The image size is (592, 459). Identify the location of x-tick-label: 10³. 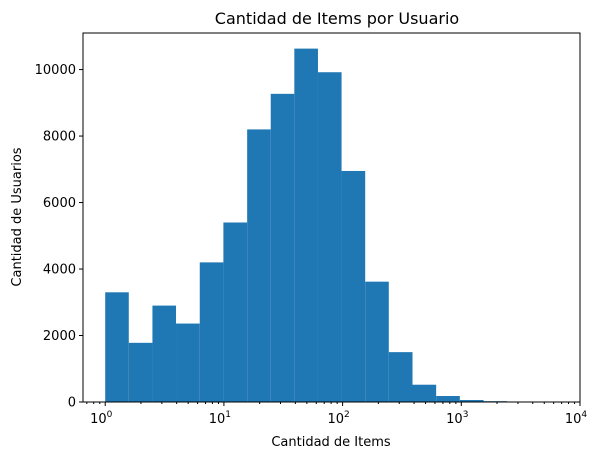
(457, 418).